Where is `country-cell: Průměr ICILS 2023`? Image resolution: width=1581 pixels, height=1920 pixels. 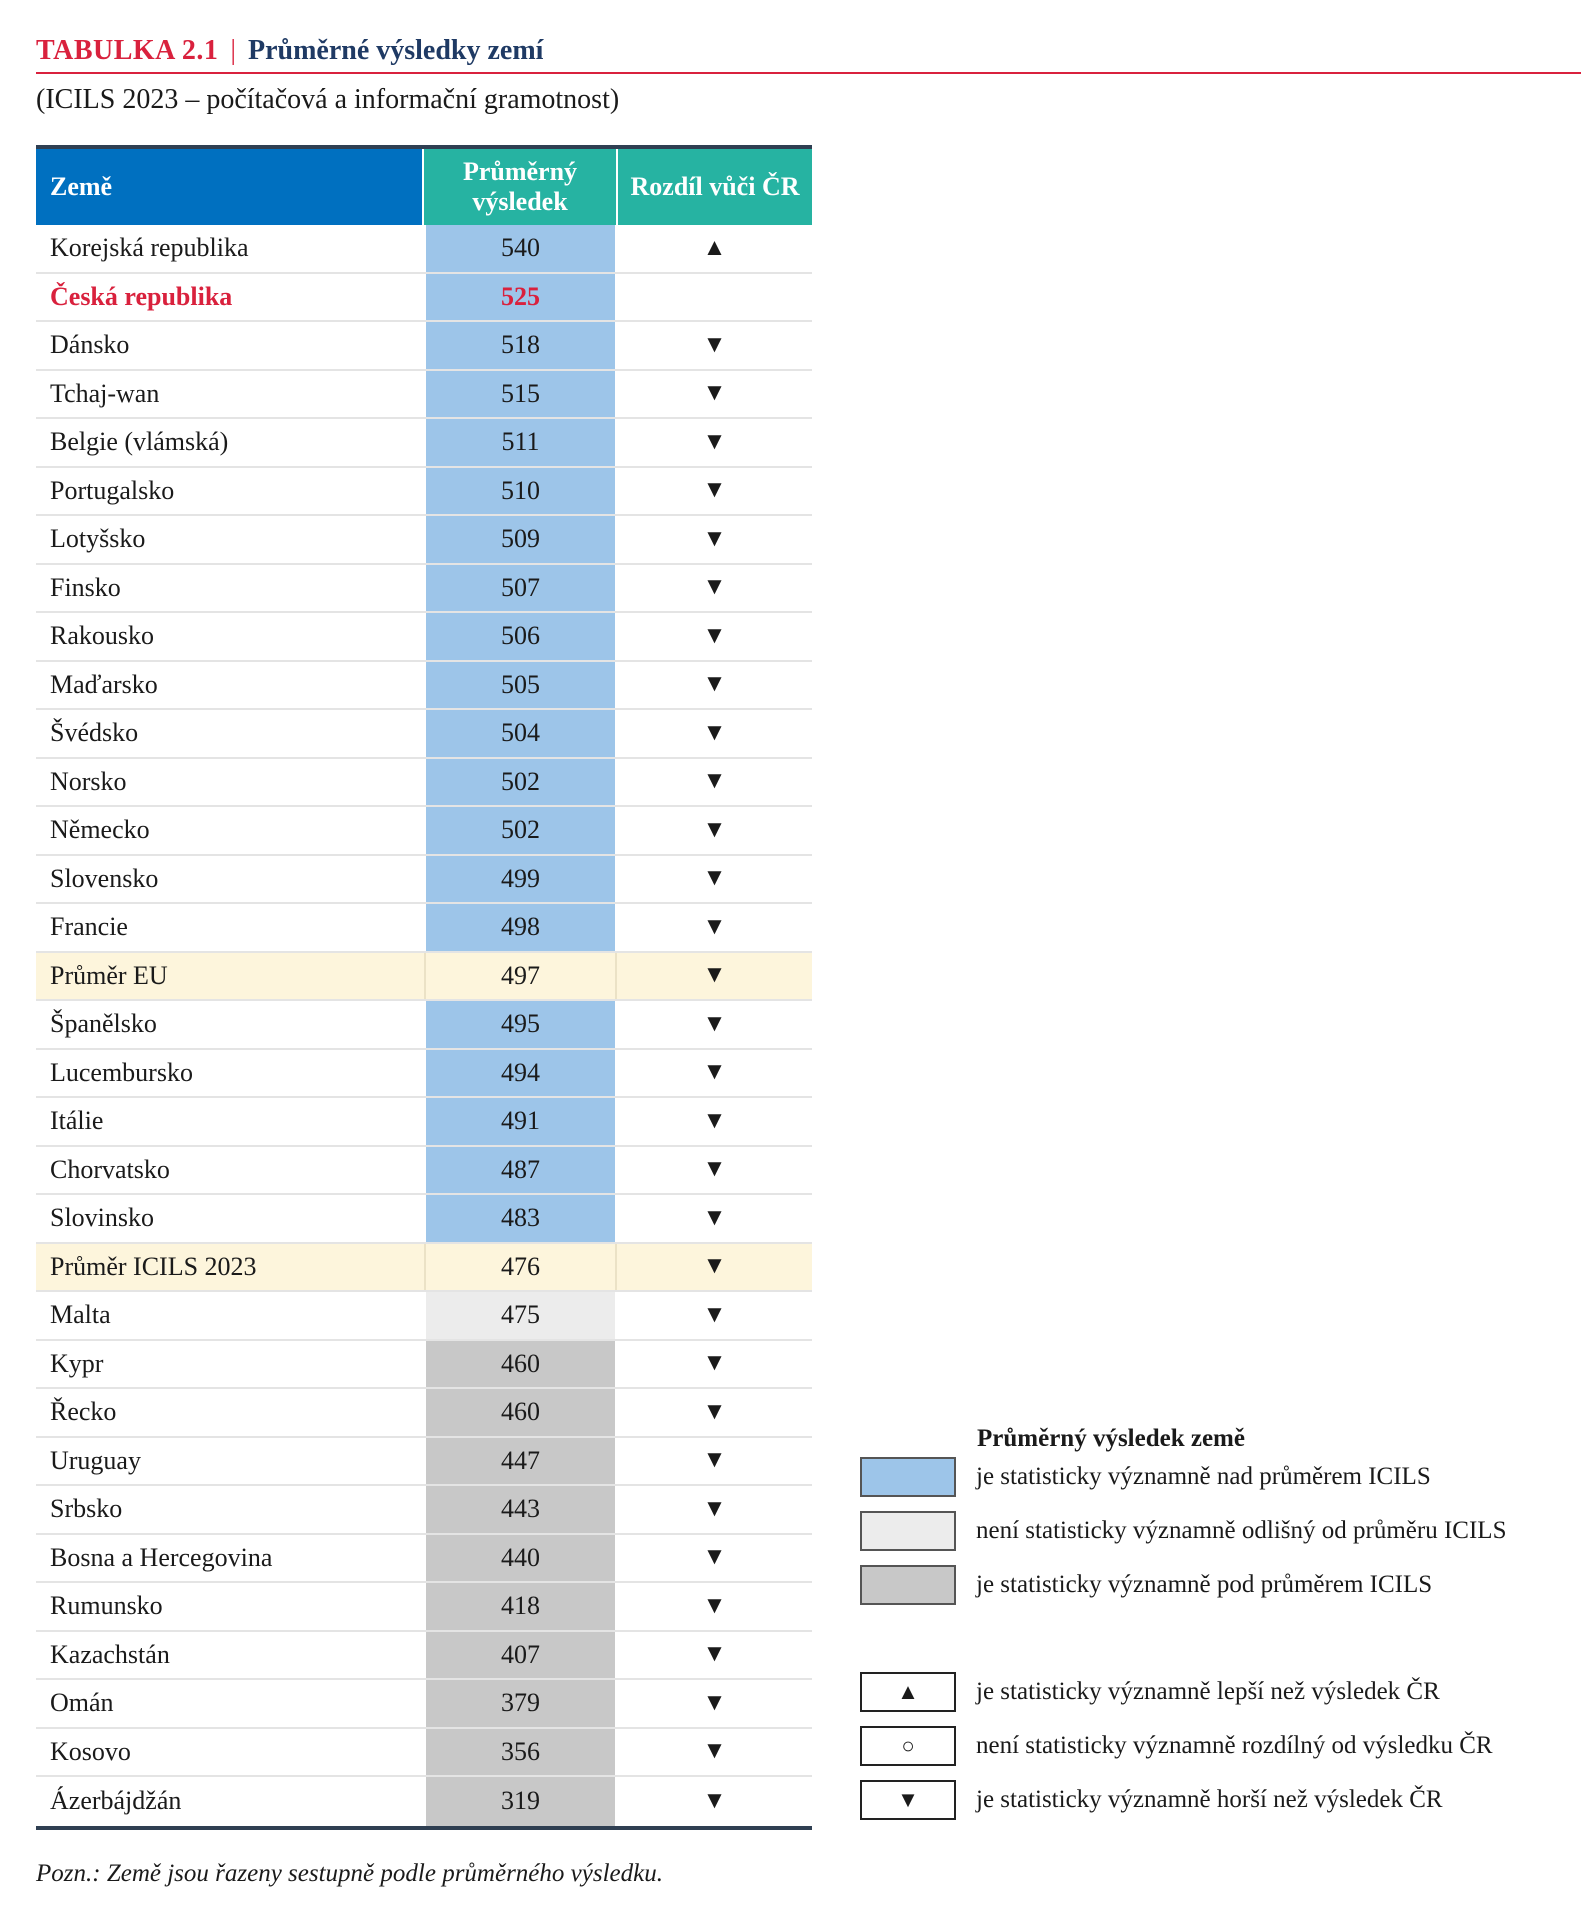
country-cell: Průměr ICILS 2023 is located at coordinates (153, 1266).